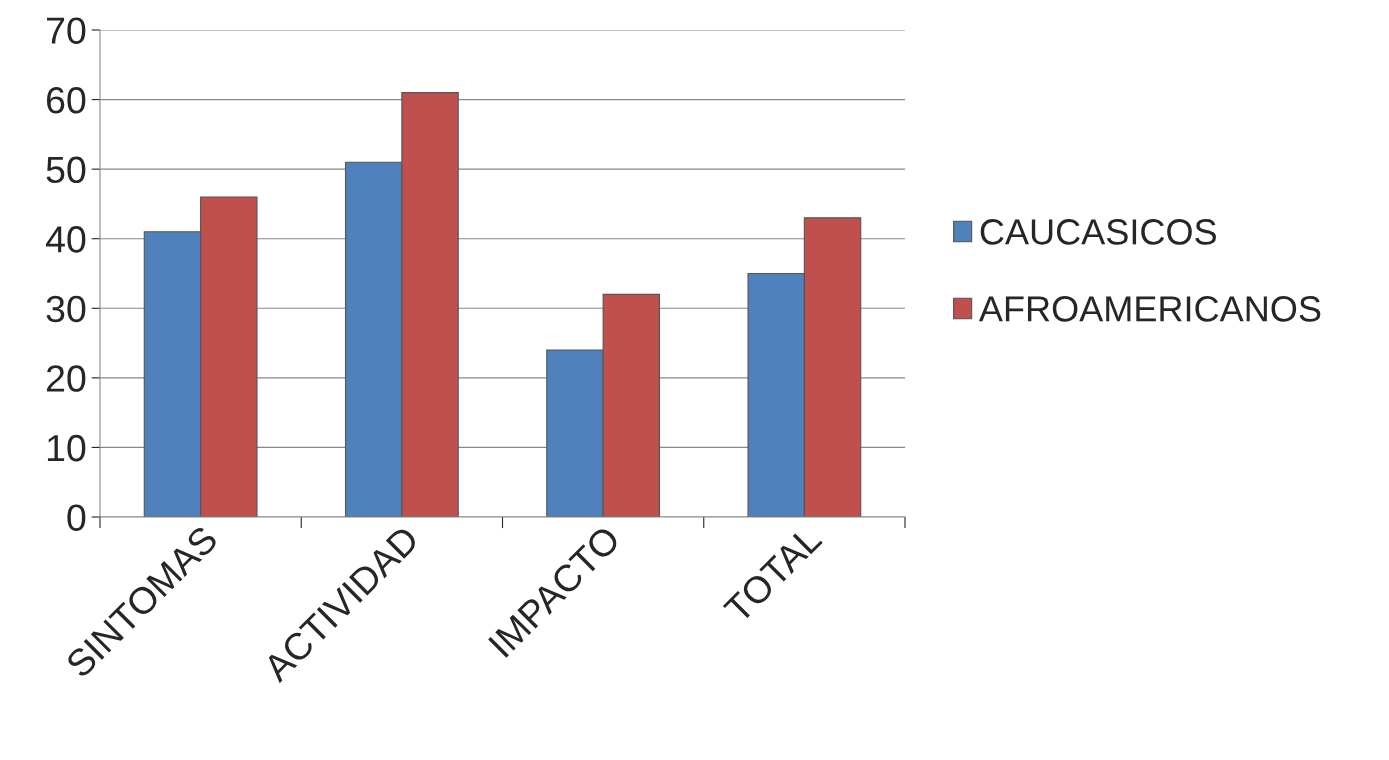 This screenshot has height=760, width=1389. What do you see at coordinates (1149, 309) in the screenshot?
I see `legend-label: AFROAMERICANOS` at bounding box center [1149, 309].